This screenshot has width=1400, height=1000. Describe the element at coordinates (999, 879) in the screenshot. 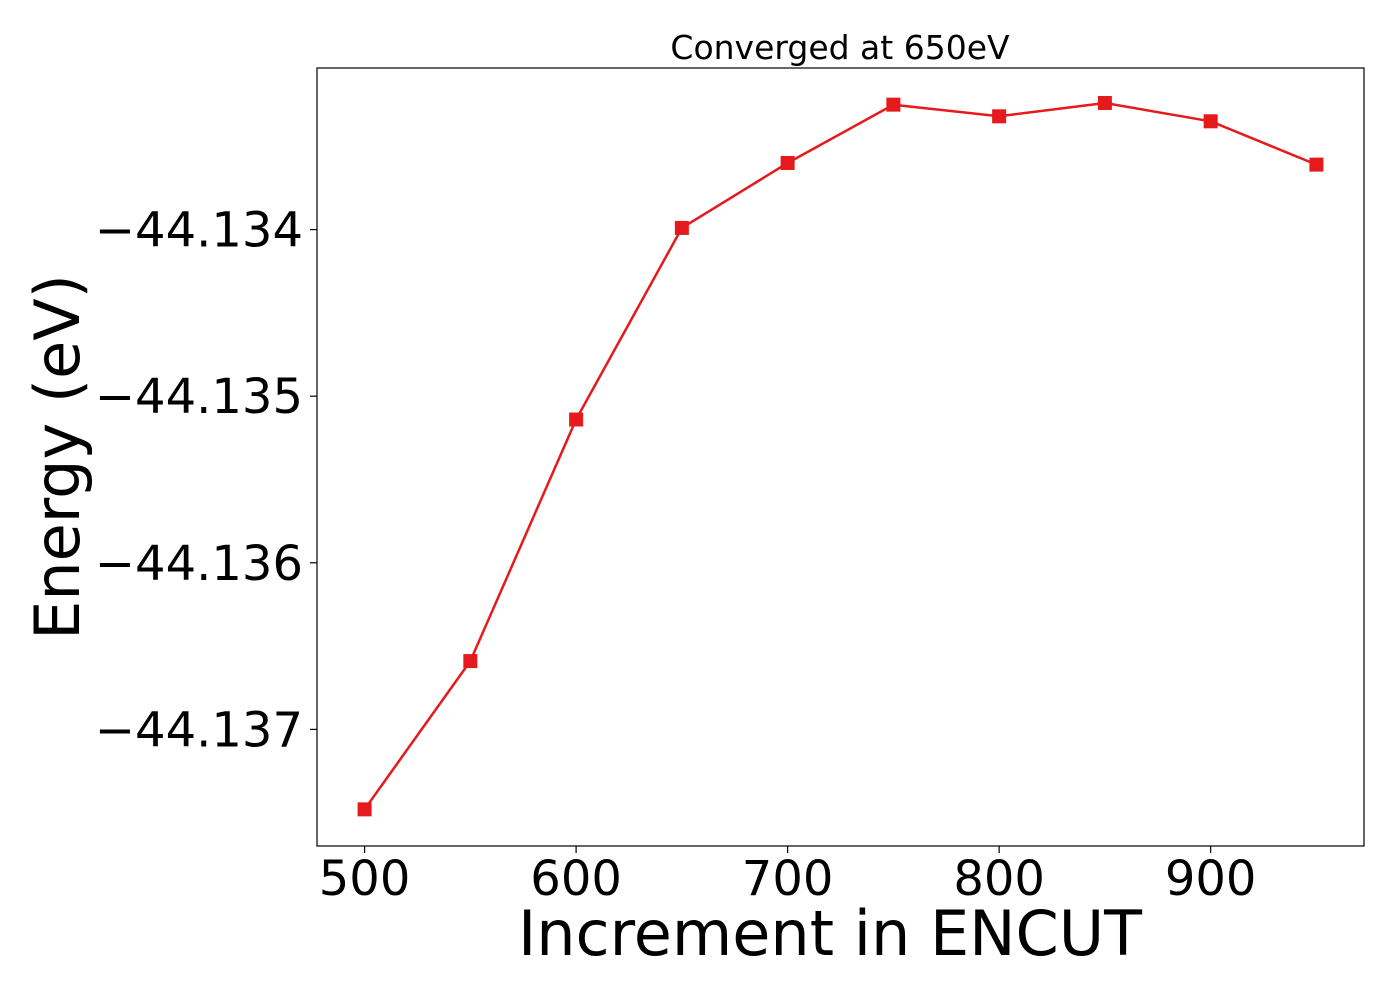

I see `x-tick-label: 800` at that location.